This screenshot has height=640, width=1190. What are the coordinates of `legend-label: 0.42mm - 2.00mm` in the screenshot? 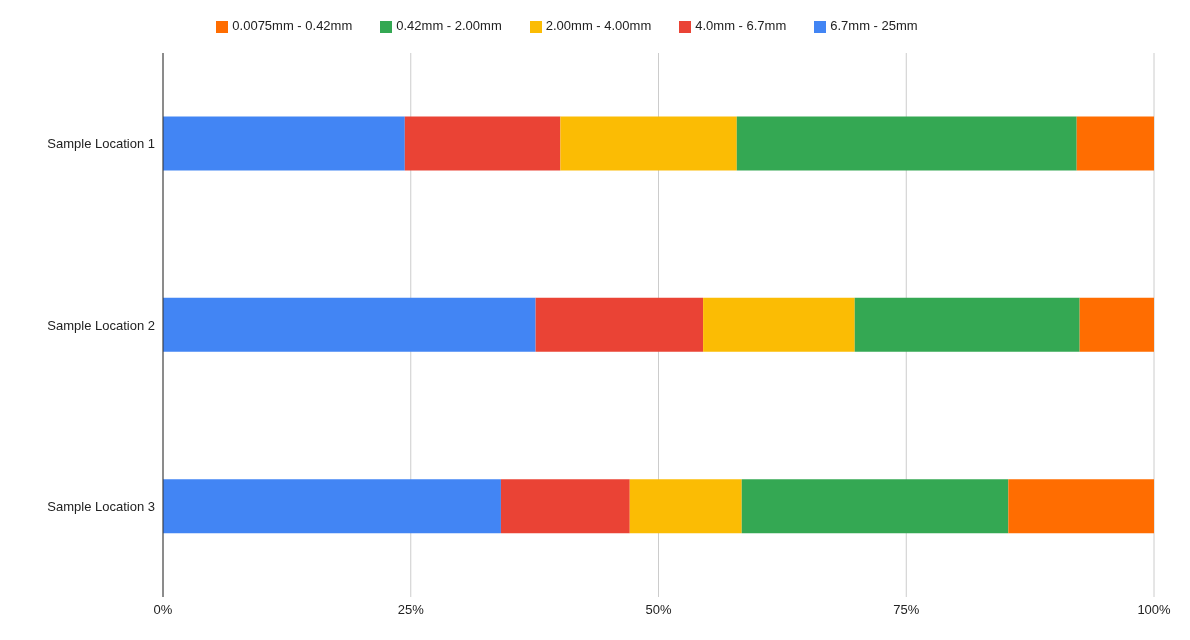 It's located at (449, 25).